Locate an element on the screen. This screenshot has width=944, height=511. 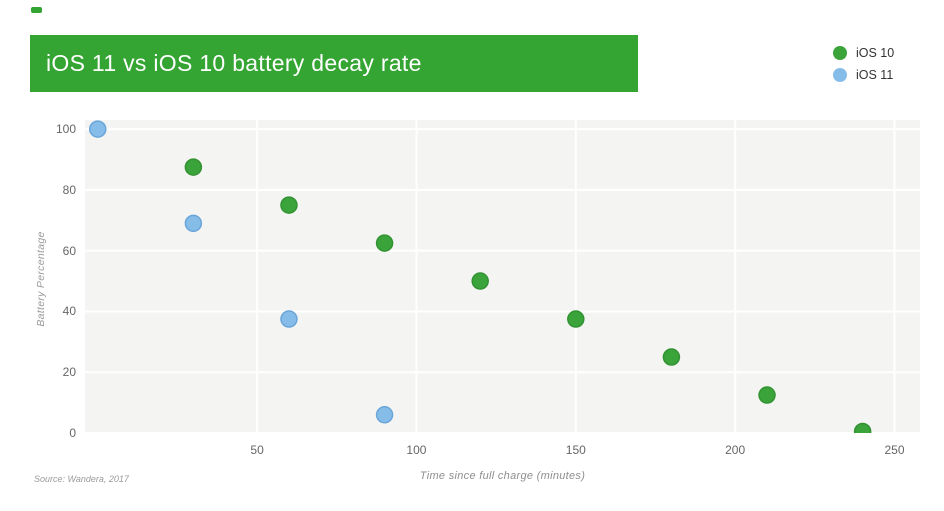
legend-item-ios11: iOS 11 is located at coordinates (863, 75).